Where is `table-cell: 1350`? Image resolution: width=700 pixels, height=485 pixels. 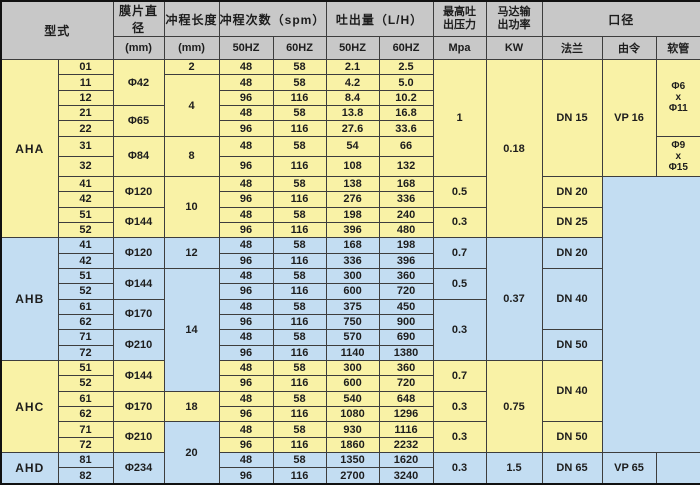
table-cell: 1350 is located at coordinates (352, 460).